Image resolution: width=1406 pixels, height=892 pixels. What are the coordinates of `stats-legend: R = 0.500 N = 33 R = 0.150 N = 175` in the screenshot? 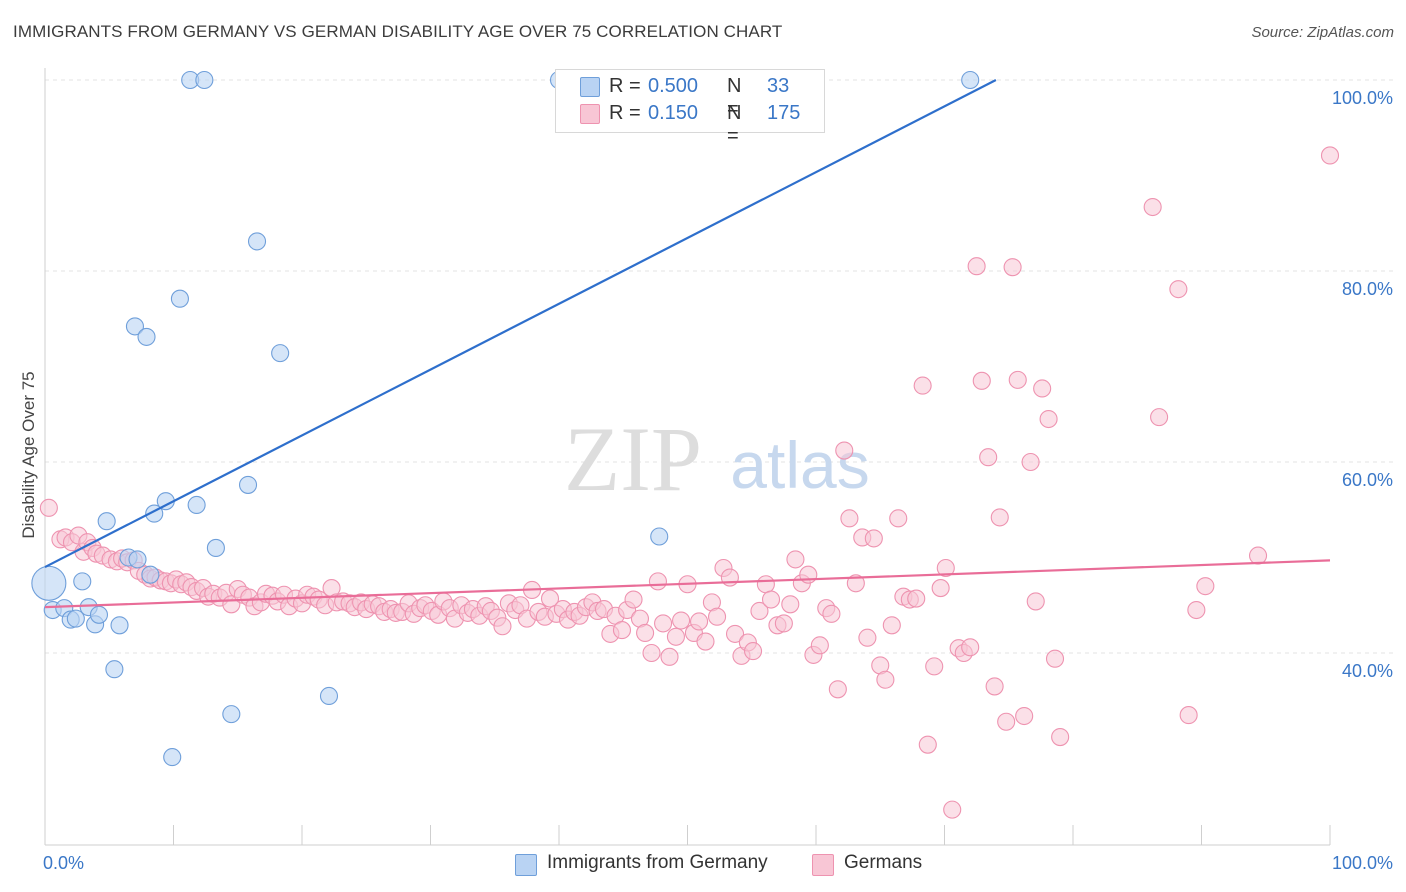 It's located at (690, 108).